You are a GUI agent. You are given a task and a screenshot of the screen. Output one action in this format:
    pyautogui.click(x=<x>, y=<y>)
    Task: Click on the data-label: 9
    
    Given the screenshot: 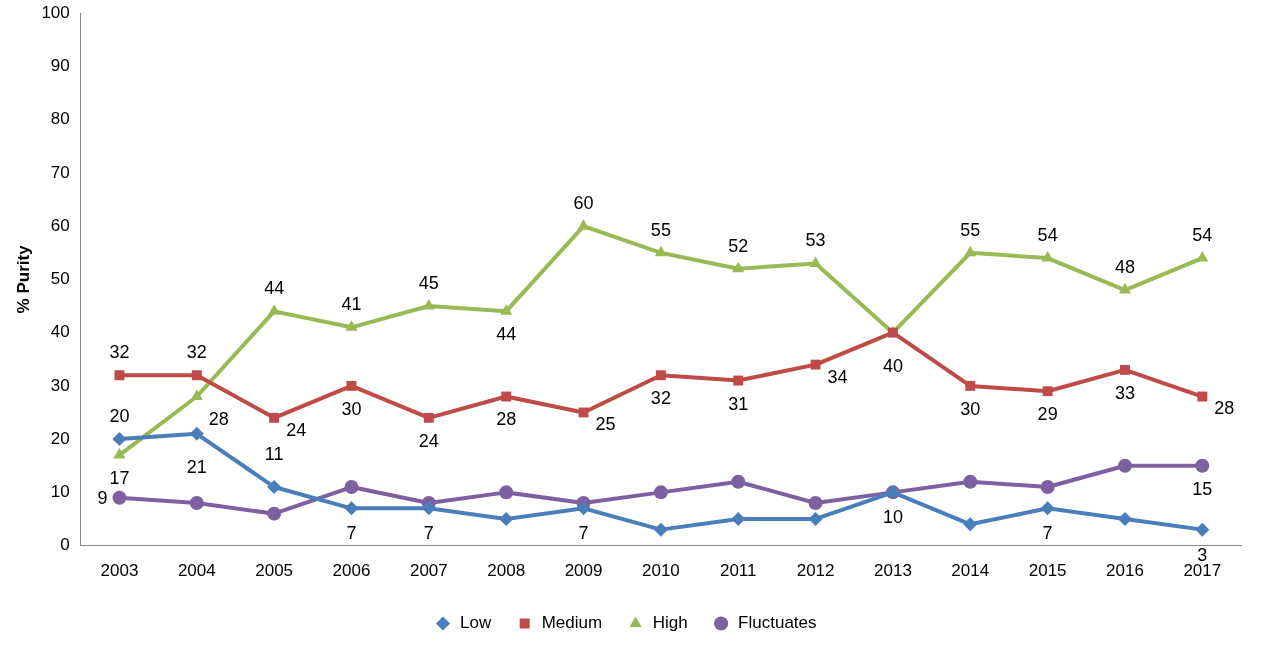 What is the action you would take?
    pyautogui.click(x=102, y=497)
    